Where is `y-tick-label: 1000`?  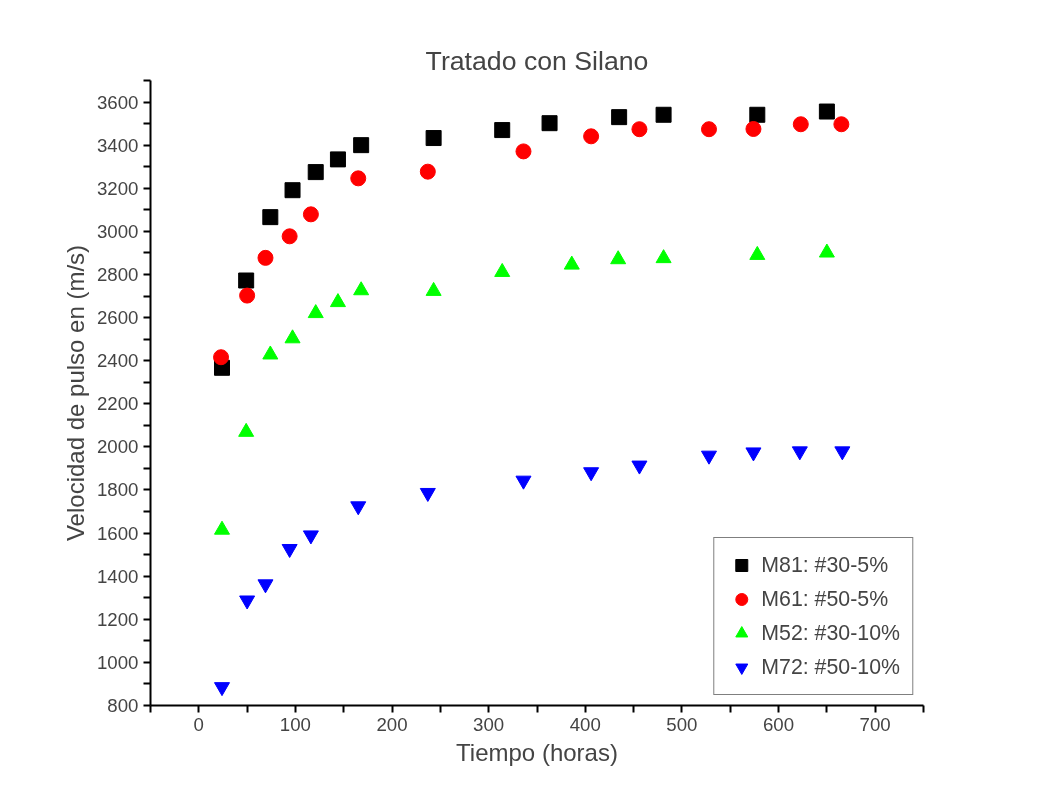 y-tick-label: 1000 is located at coordinates (118, 662).